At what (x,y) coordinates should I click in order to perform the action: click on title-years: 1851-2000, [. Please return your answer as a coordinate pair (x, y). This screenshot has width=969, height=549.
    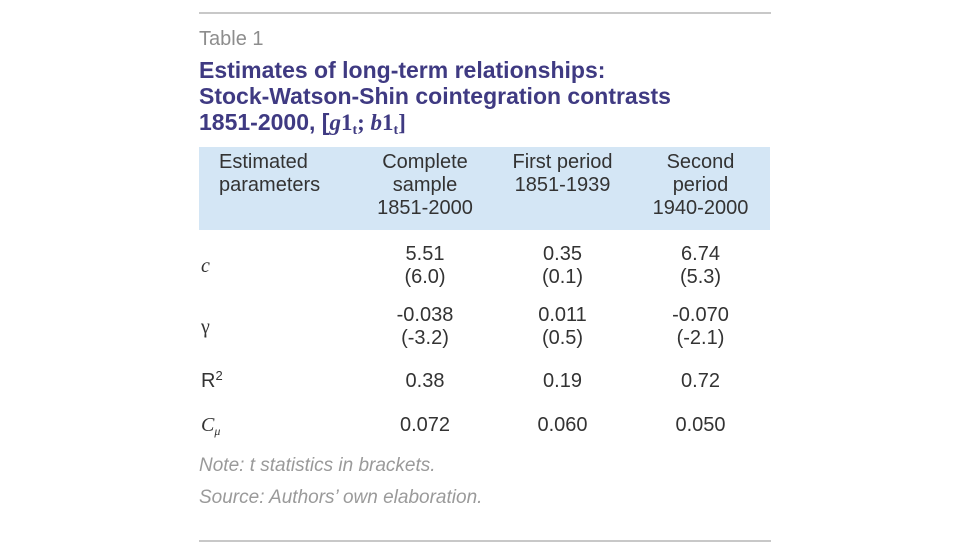
    Looking at the image, I should click on (264, 122).